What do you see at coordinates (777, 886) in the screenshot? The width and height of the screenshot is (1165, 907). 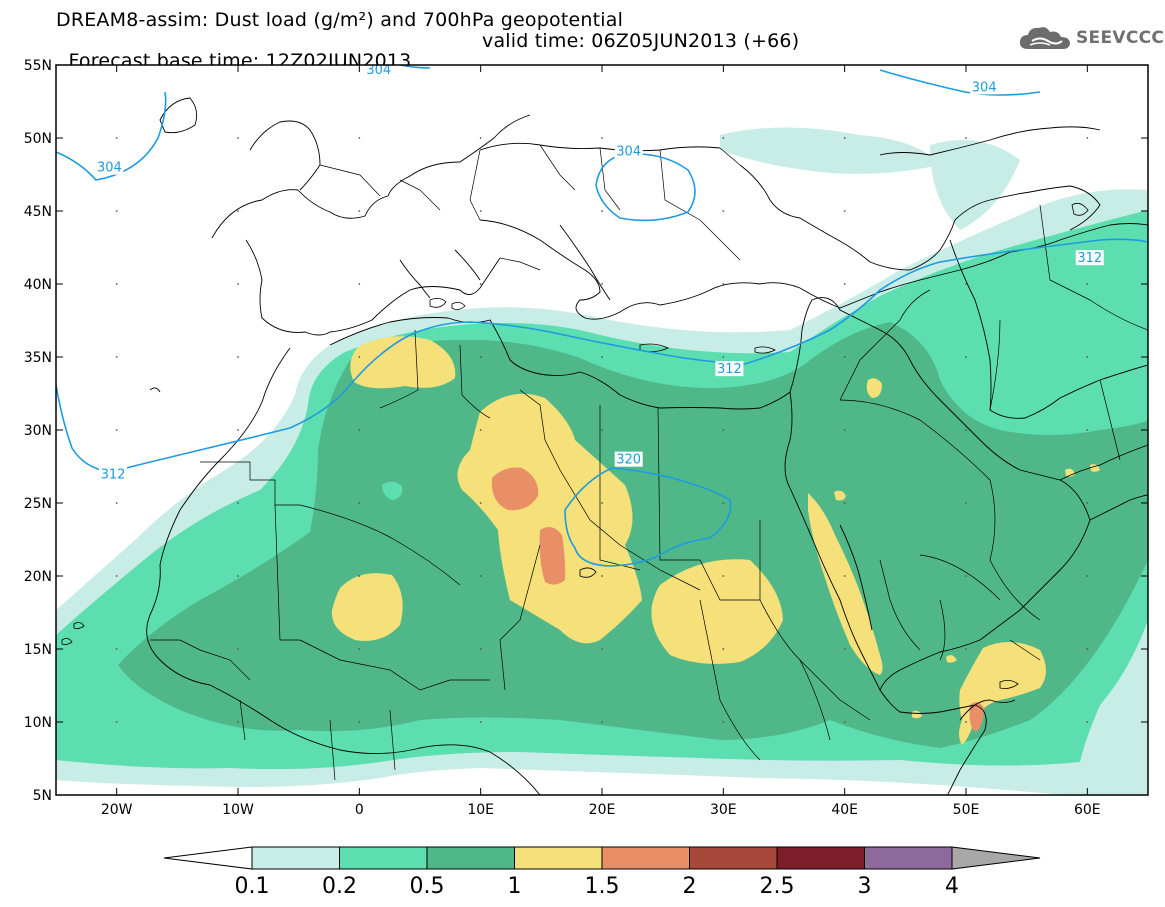 I see `colorbar-label: 2.5` at bounding box center [777, 886].